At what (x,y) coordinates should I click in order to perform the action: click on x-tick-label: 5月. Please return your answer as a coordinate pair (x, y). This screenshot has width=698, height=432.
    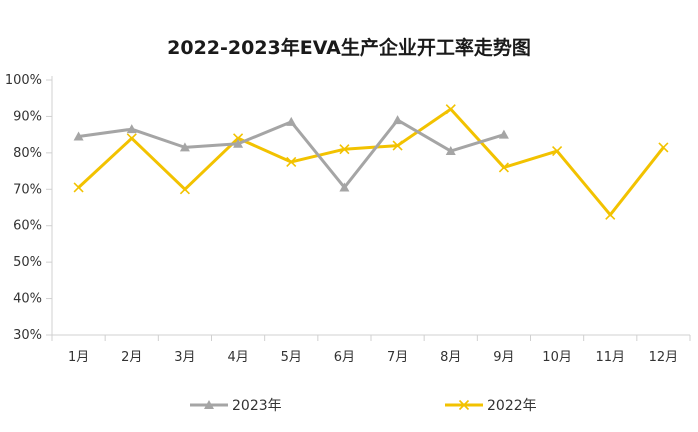
    Looking at the image, I should click on (291, 357).